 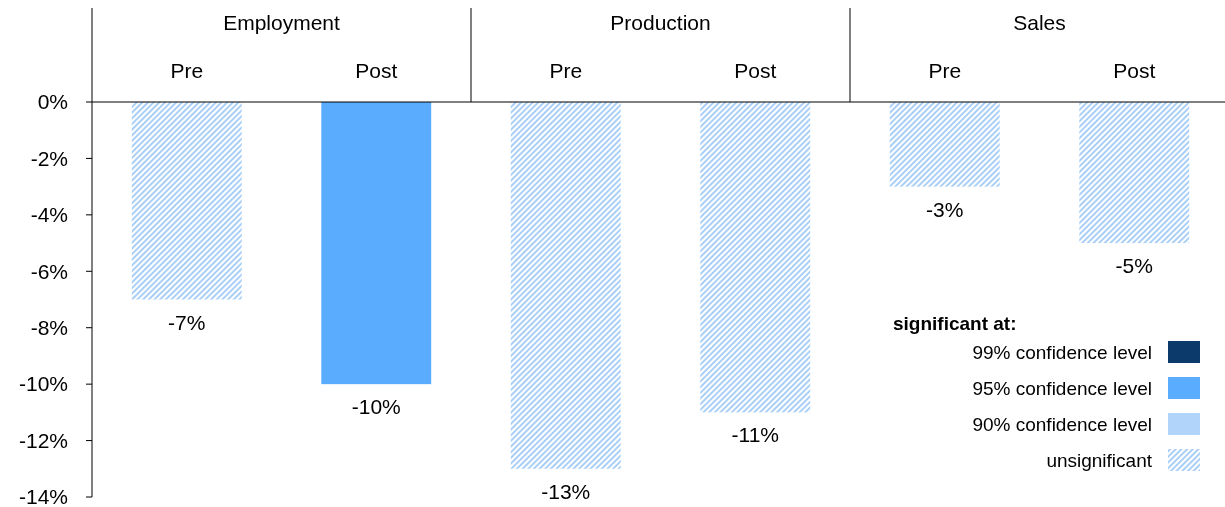 What do you see at coordinates (1062, 352) in the screenshot?
I see `legend-label: 99% confidence level` at bounding box center [1062, 352].